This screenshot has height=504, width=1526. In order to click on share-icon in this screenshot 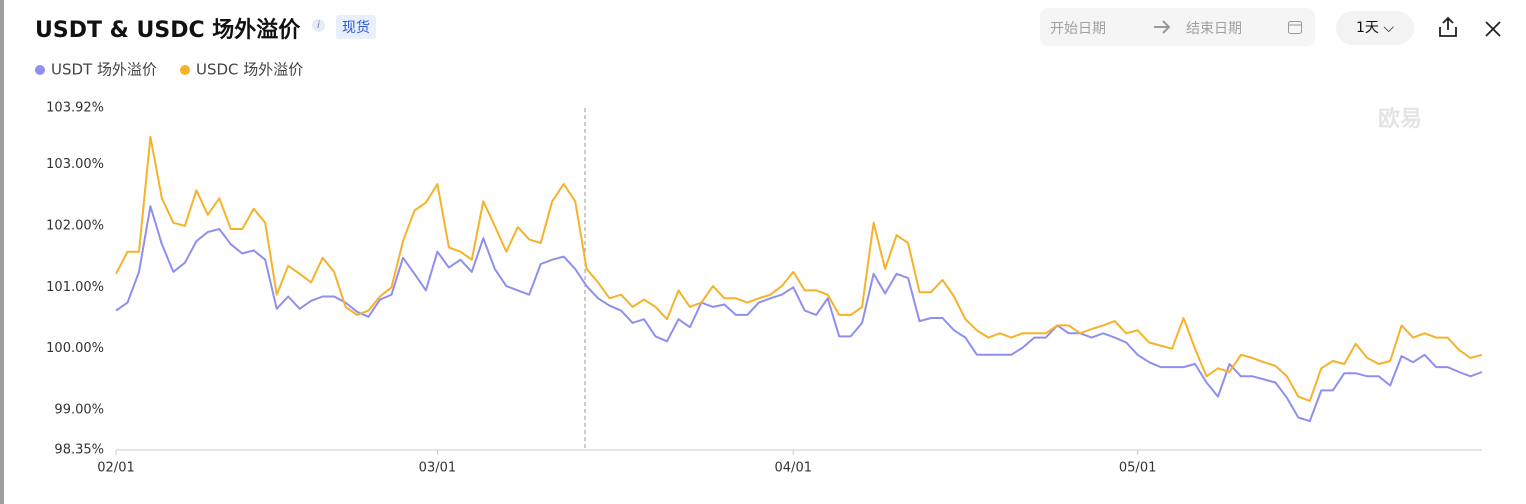, I will do `click(1448, 27)`.